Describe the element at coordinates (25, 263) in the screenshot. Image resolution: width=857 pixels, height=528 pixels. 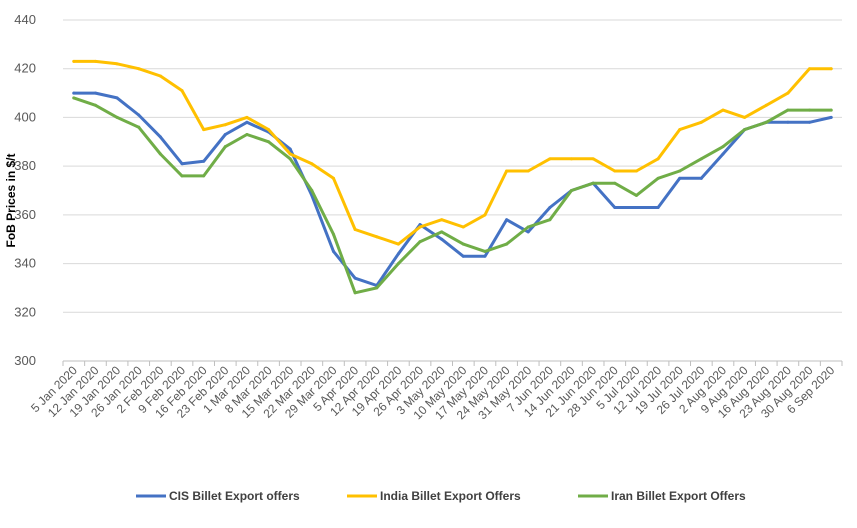
I see `y-tick-label: 340` at that location.